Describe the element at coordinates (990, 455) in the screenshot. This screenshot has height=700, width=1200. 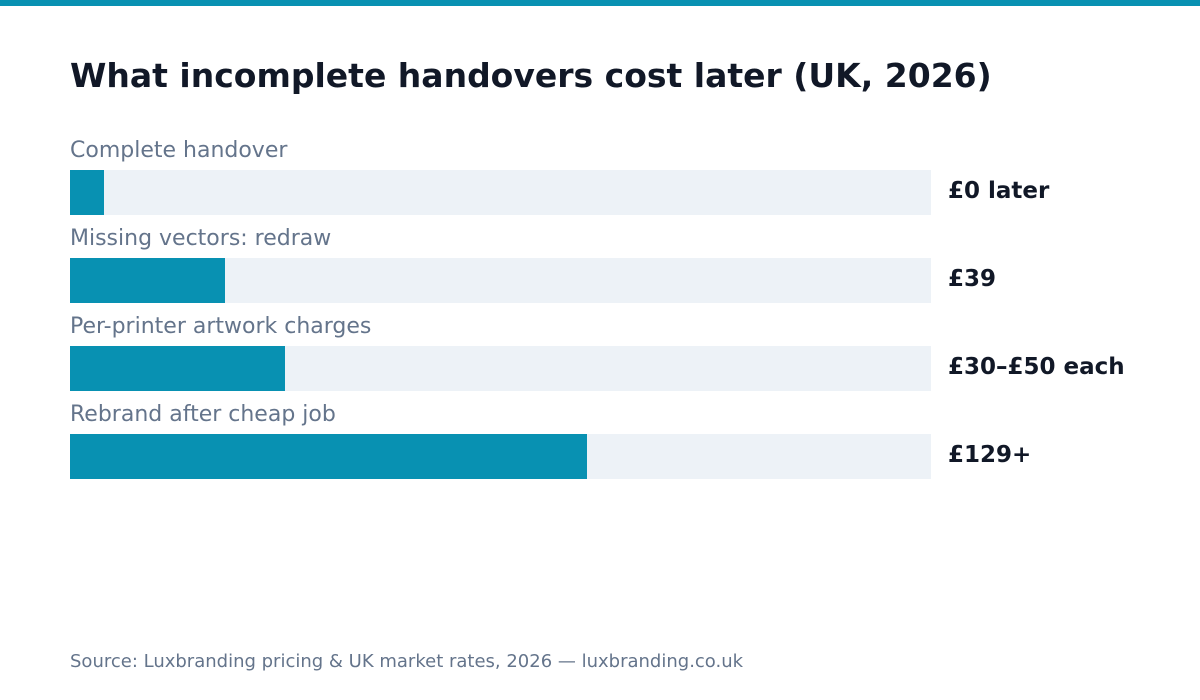
I see `value-label: £129+` at that location.